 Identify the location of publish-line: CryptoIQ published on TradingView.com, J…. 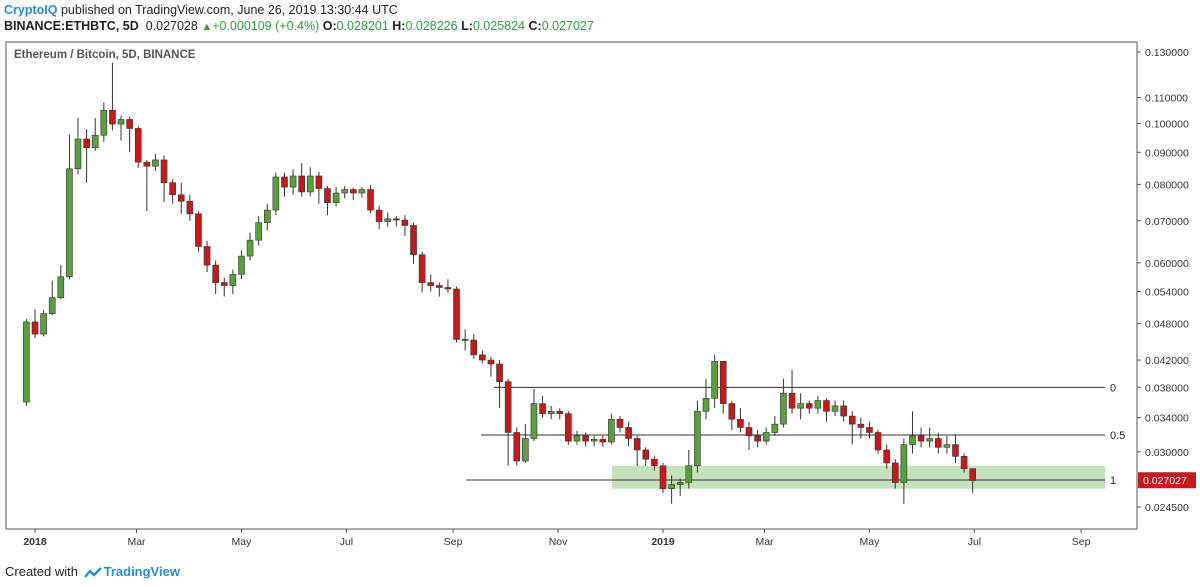
(201, 10).